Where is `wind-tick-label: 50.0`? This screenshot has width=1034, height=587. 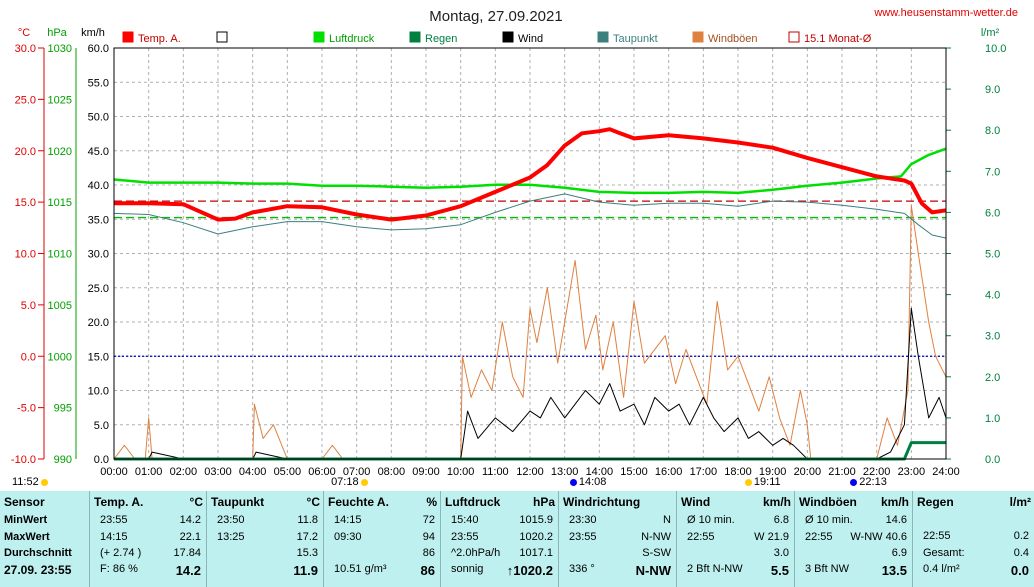 wind-tick-label: 50.0 is located at coordinates (98, 118).